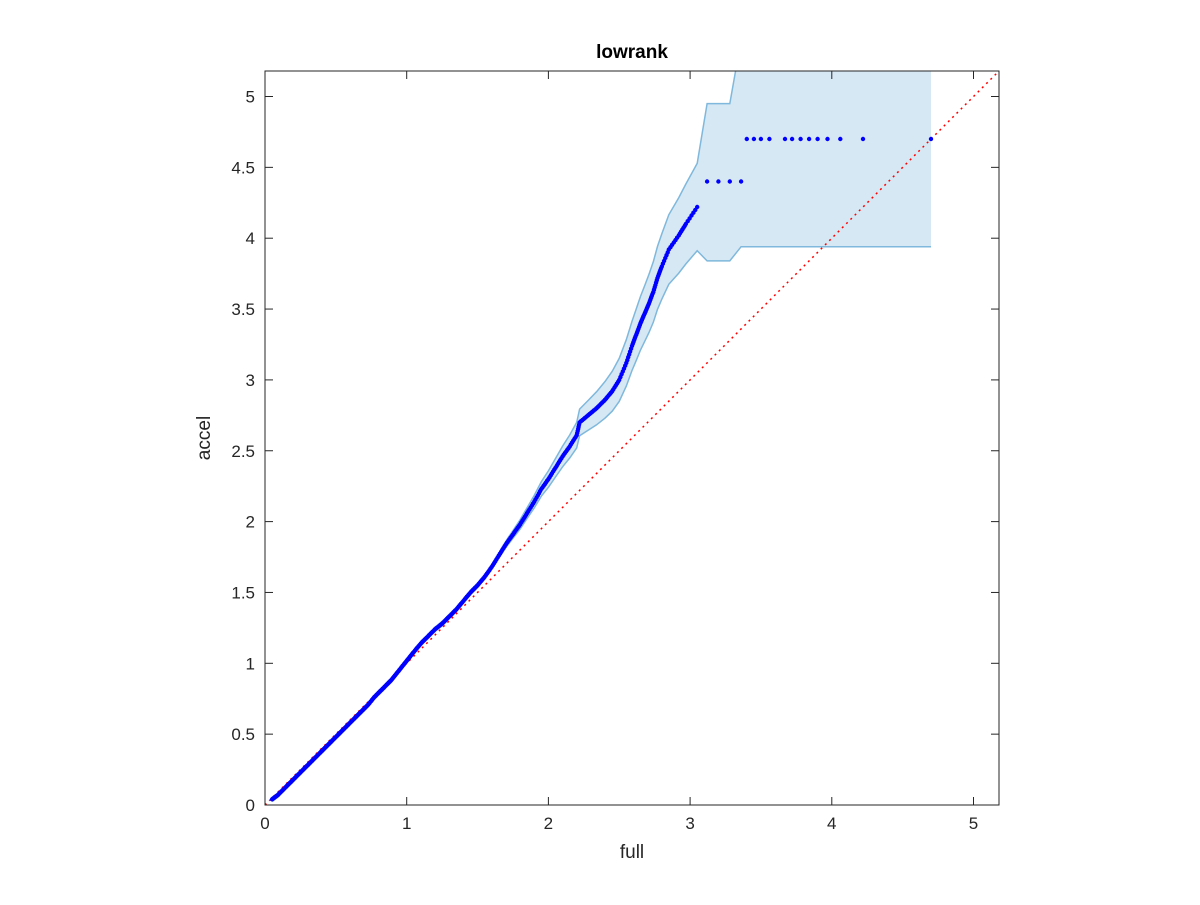 The width and height of the screenshot is (1200, 905). Describe the element at coordinates (548, 823) in the screenshot. I see `x-tick-label: 2` at that location.